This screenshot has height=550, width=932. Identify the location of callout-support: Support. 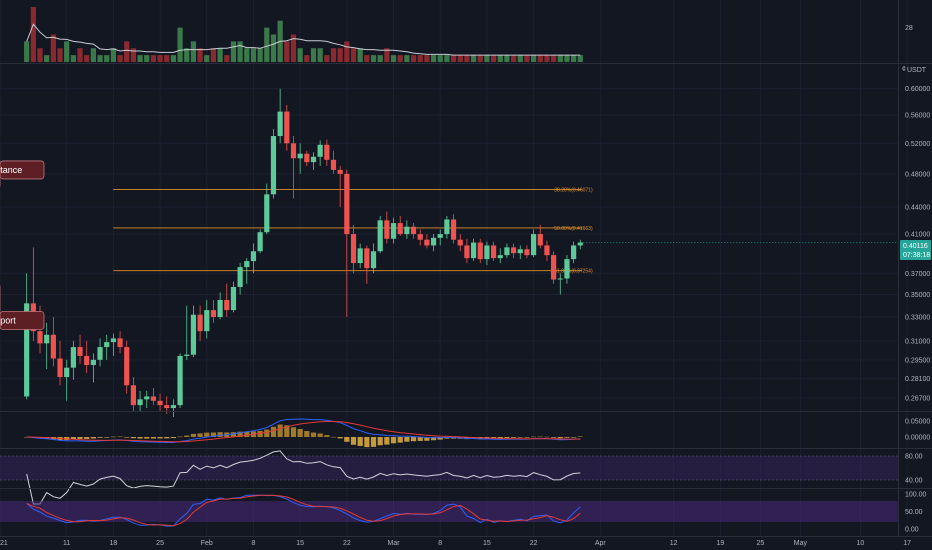
(22, 307).